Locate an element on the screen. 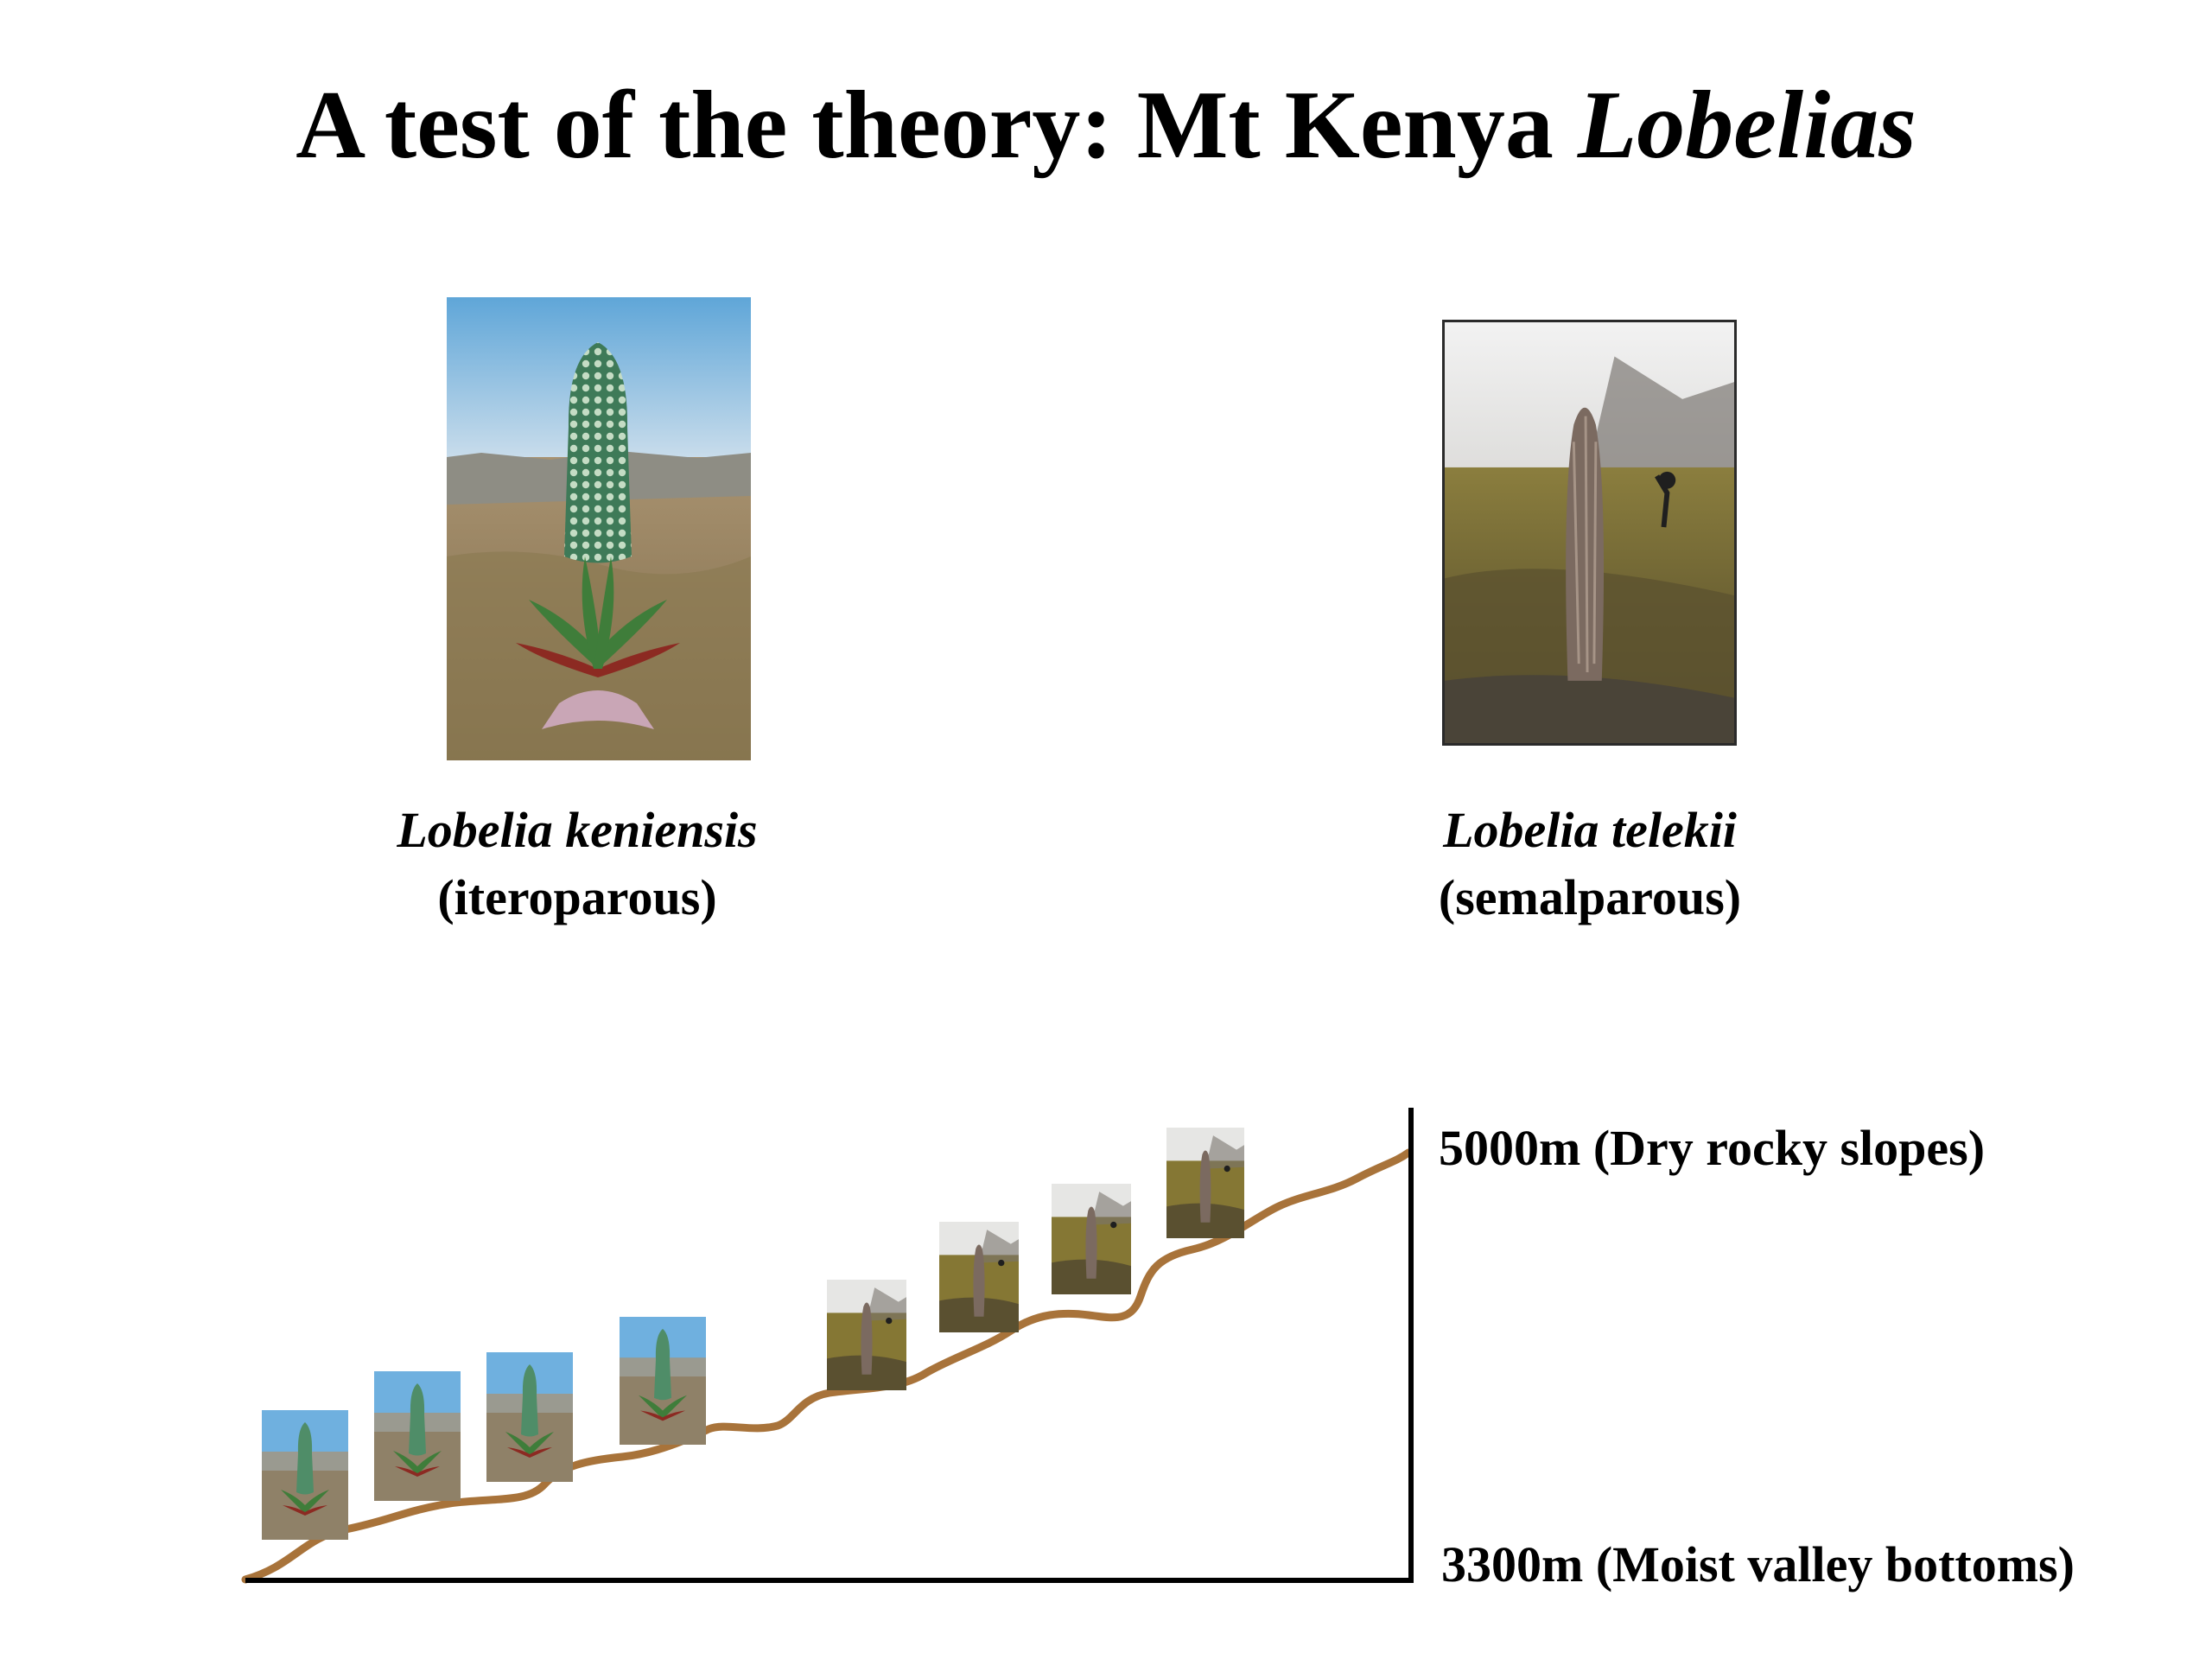 This screenshot has width=2212, height=1659. lobelia-keniensis-photo is located at coordinates (599, 528).